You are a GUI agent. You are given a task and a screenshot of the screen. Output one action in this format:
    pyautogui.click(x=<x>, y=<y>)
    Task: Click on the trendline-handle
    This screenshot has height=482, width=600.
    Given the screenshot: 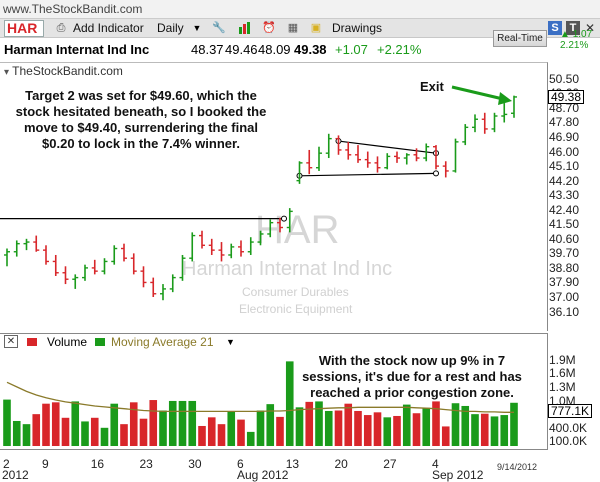 What is the action you would take?
    pyautogui.click(x=436, y=173)
    